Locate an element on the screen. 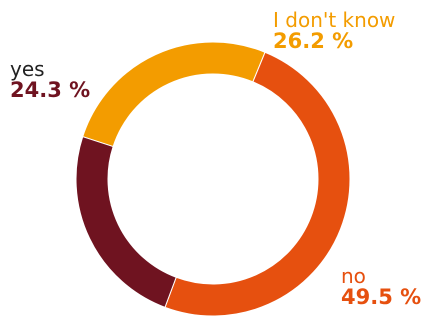  slice-name-i-dont-know: I don't know is located at coordinates (334, 20).